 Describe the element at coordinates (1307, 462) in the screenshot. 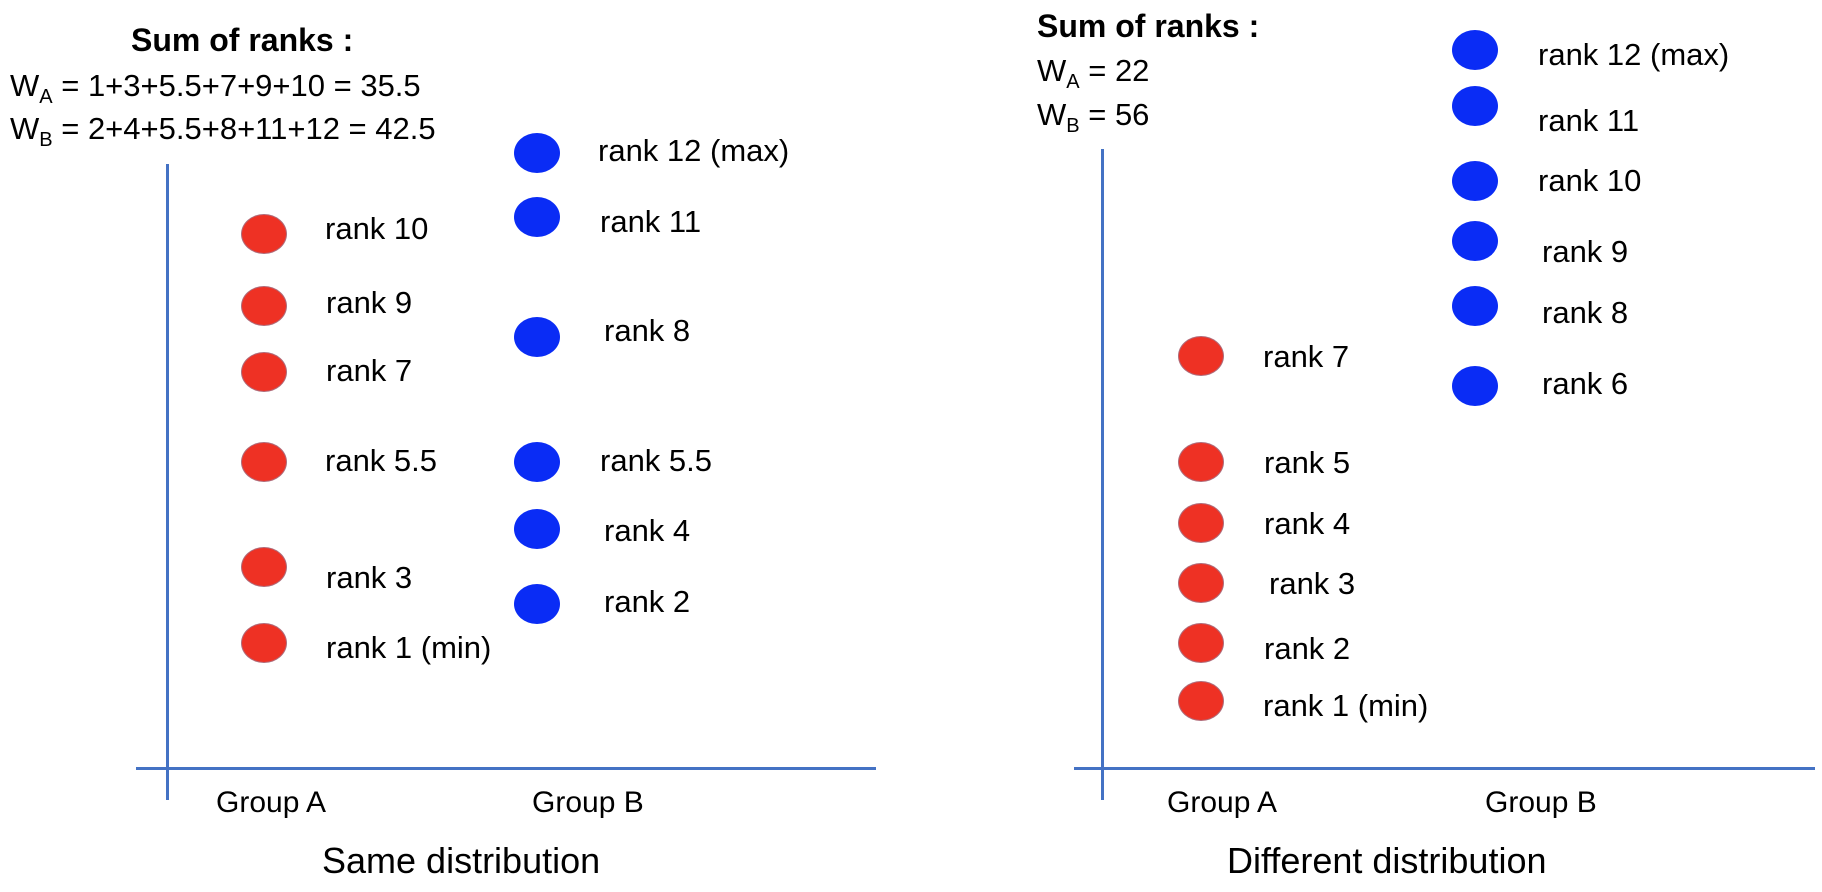

I see `rank-label: rank 5` at that location.